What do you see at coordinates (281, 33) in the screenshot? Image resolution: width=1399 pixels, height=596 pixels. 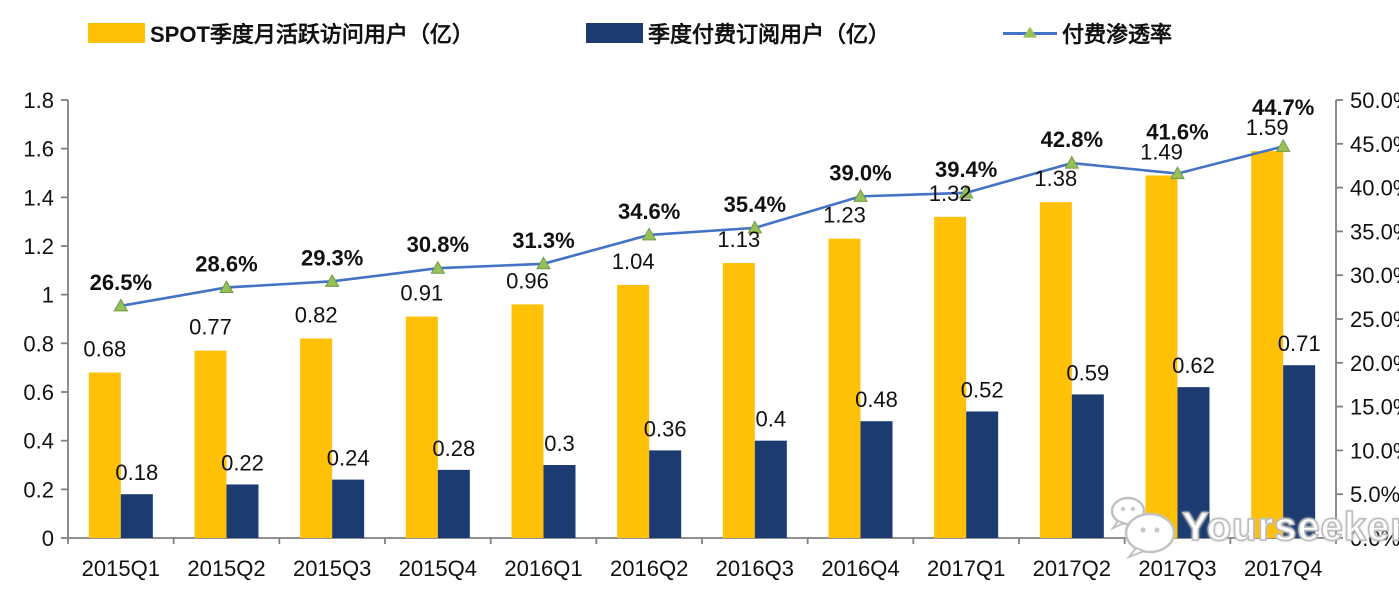 I see `legend-item-mau: SPOT季度月活跃访问用户（亿）` at bounding box center [281, 33].